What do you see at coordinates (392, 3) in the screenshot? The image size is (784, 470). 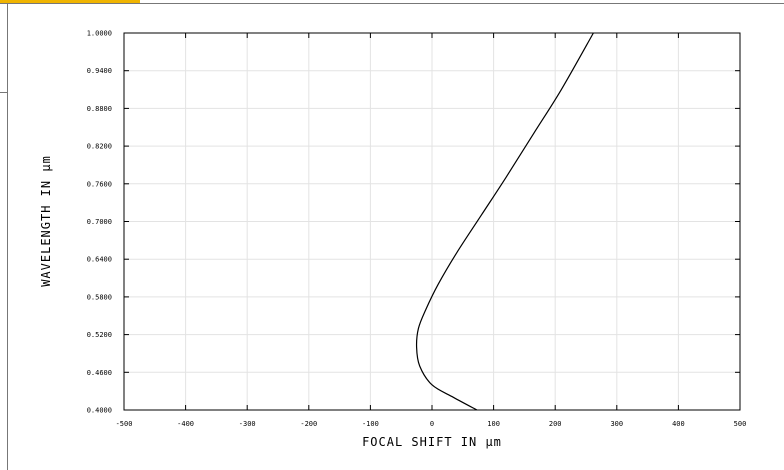 I see `window-frame-top` at bounding box center [392, 3].